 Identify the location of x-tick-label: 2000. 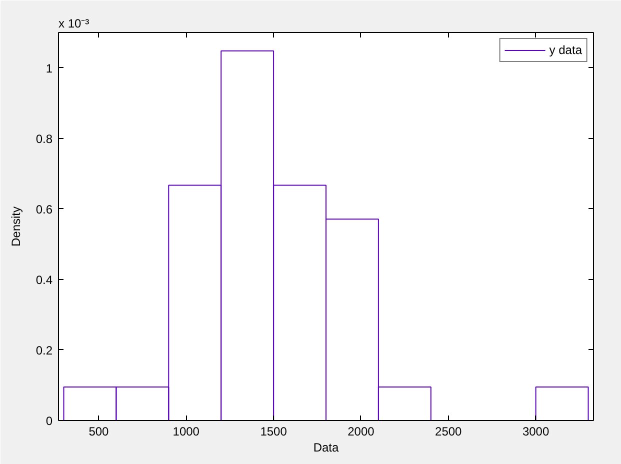
(361, 431).